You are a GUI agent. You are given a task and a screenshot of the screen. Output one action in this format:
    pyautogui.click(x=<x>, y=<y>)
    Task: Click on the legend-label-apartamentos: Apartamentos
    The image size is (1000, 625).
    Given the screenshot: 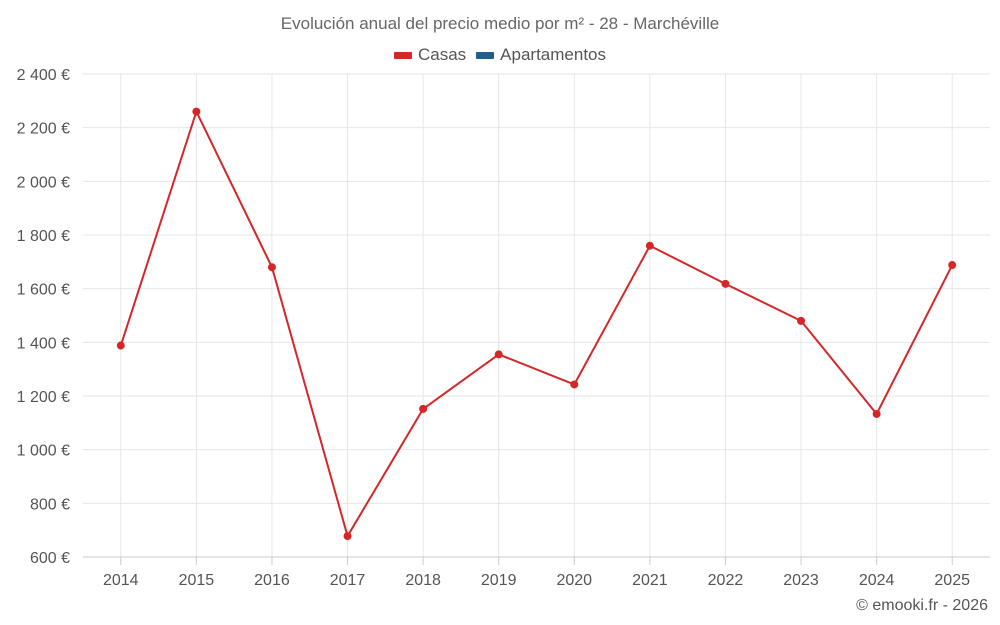 What is the action you would take?
    pyautogui.click(x=553, y=54)
    